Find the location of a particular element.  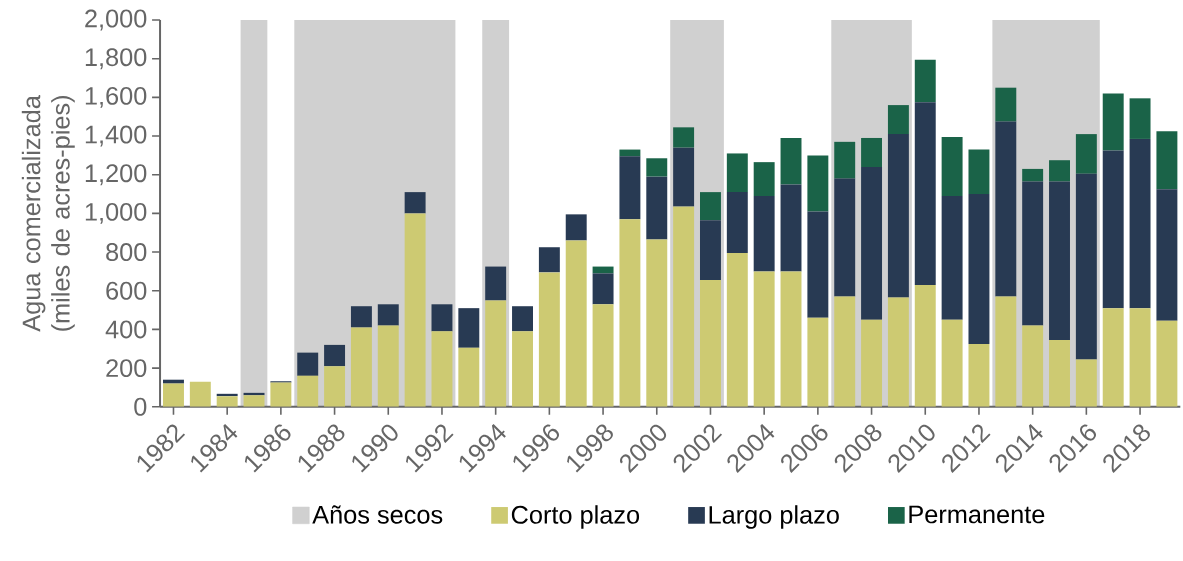

y-tick-label: 1,600 is located at coordinates (116, 97).